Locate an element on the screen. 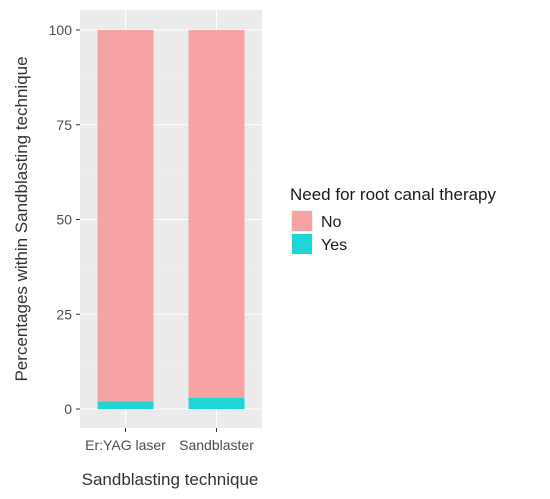  y-tick-label: 25 is located at coordinates (64, 314).